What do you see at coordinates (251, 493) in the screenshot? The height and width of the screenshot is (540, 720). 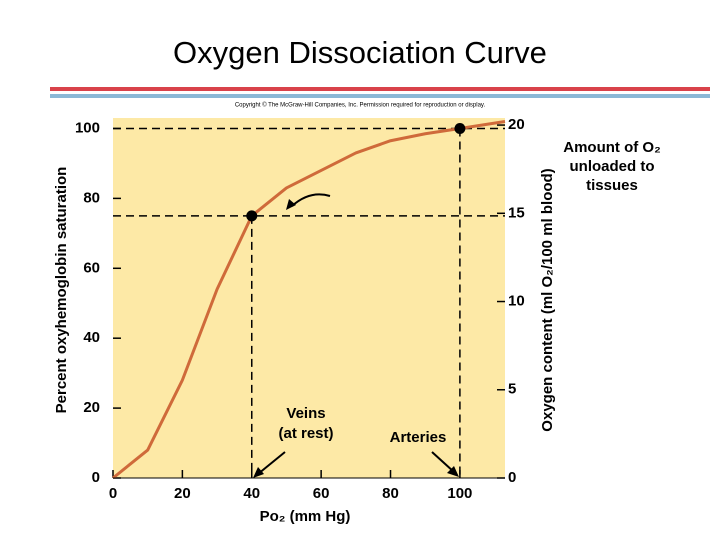 I see `x-tick-label: 40` at bounding box center [251, 493].